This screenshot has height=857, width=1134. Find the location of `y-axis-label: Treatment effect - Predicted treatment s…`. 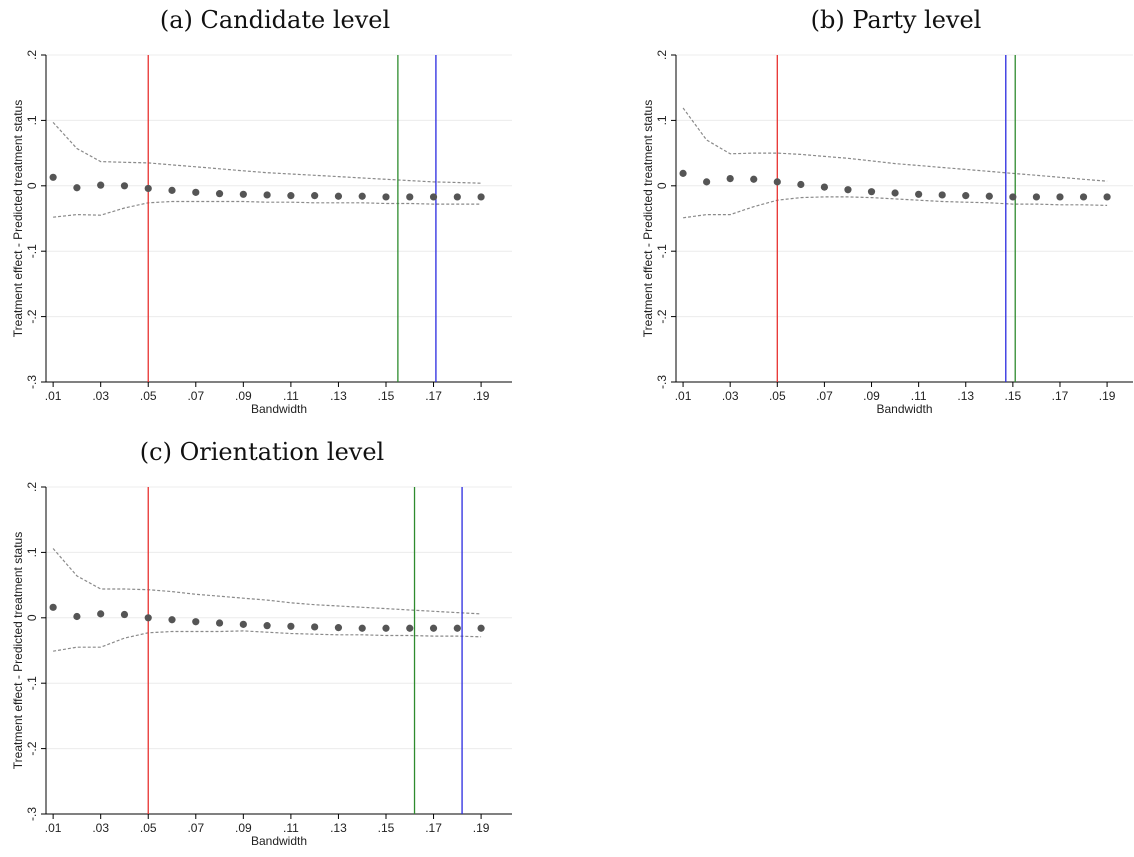

y-axis-label: Treatment effect - Predicted treatment s… is located at coordinates (18, 218).